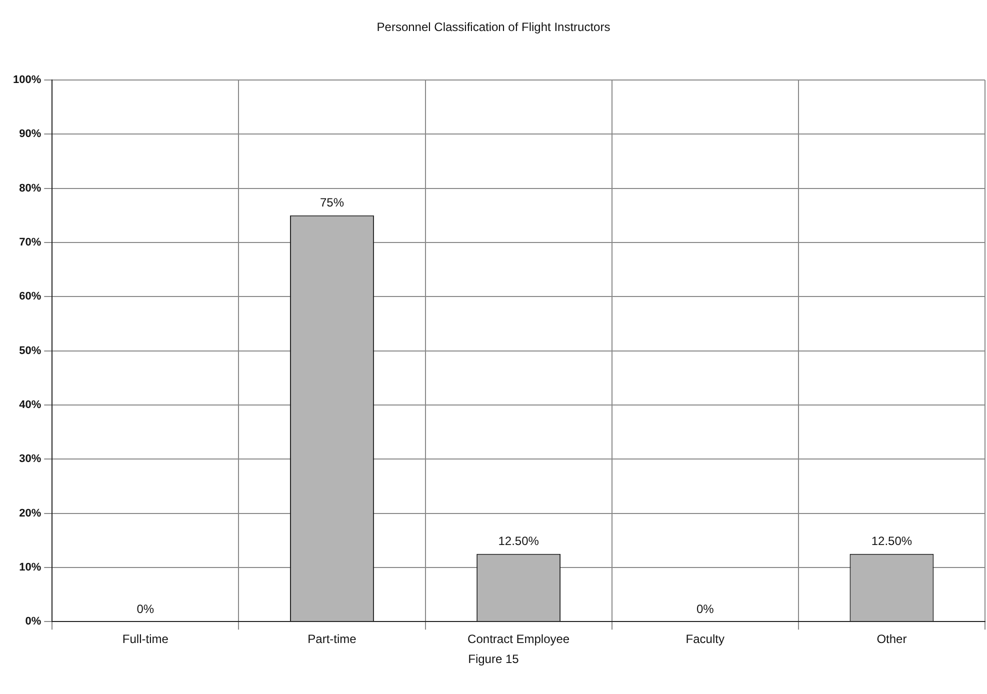 The height and width of the screenshot is (694, 987). What do you see at coordinates (30, 188) in the screenshot?
I see `y-tick-label: 80%` at bounding box center [30, 188].